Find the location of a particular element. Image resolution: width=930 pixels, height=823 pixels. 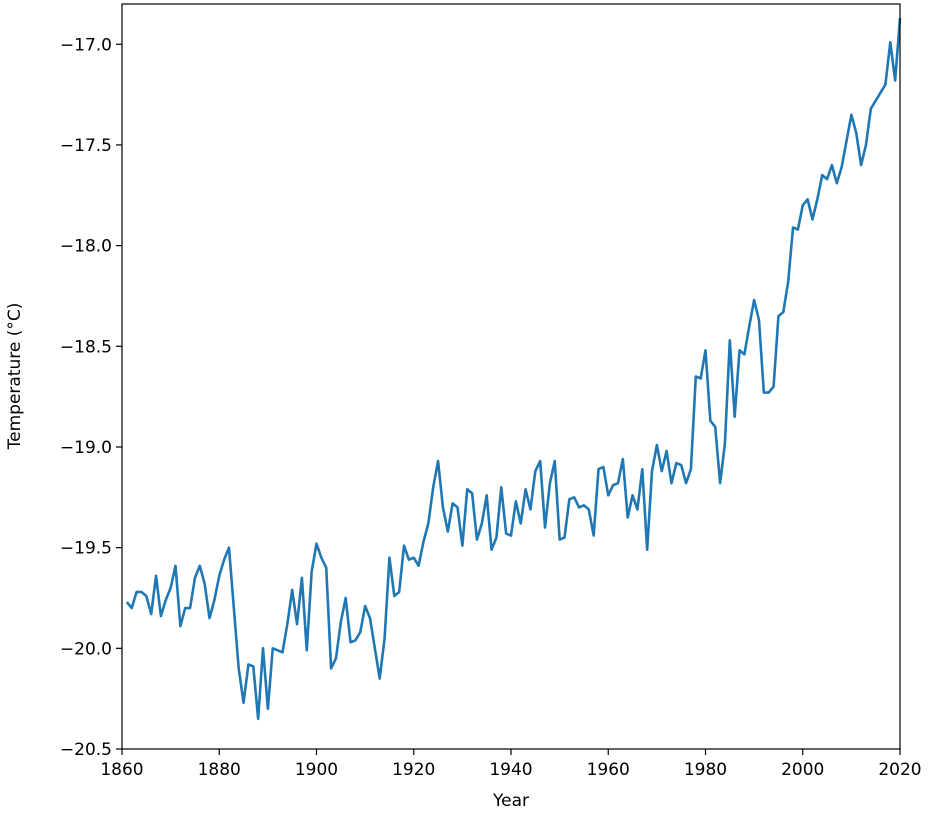

x-tick-label: 2000 is located at coordinates (802, 770).